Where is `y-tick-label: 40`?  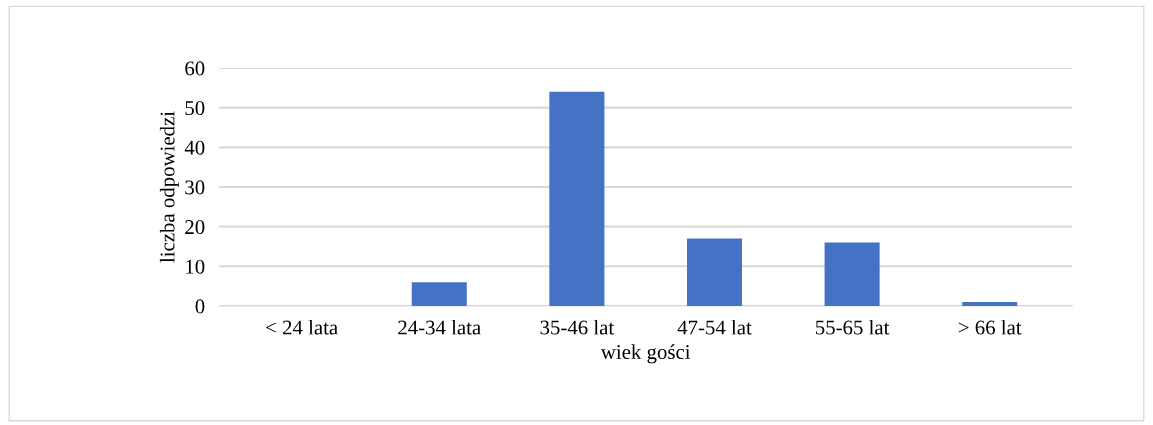
y-tick-label: 40 is located at coordinates (194, 147).